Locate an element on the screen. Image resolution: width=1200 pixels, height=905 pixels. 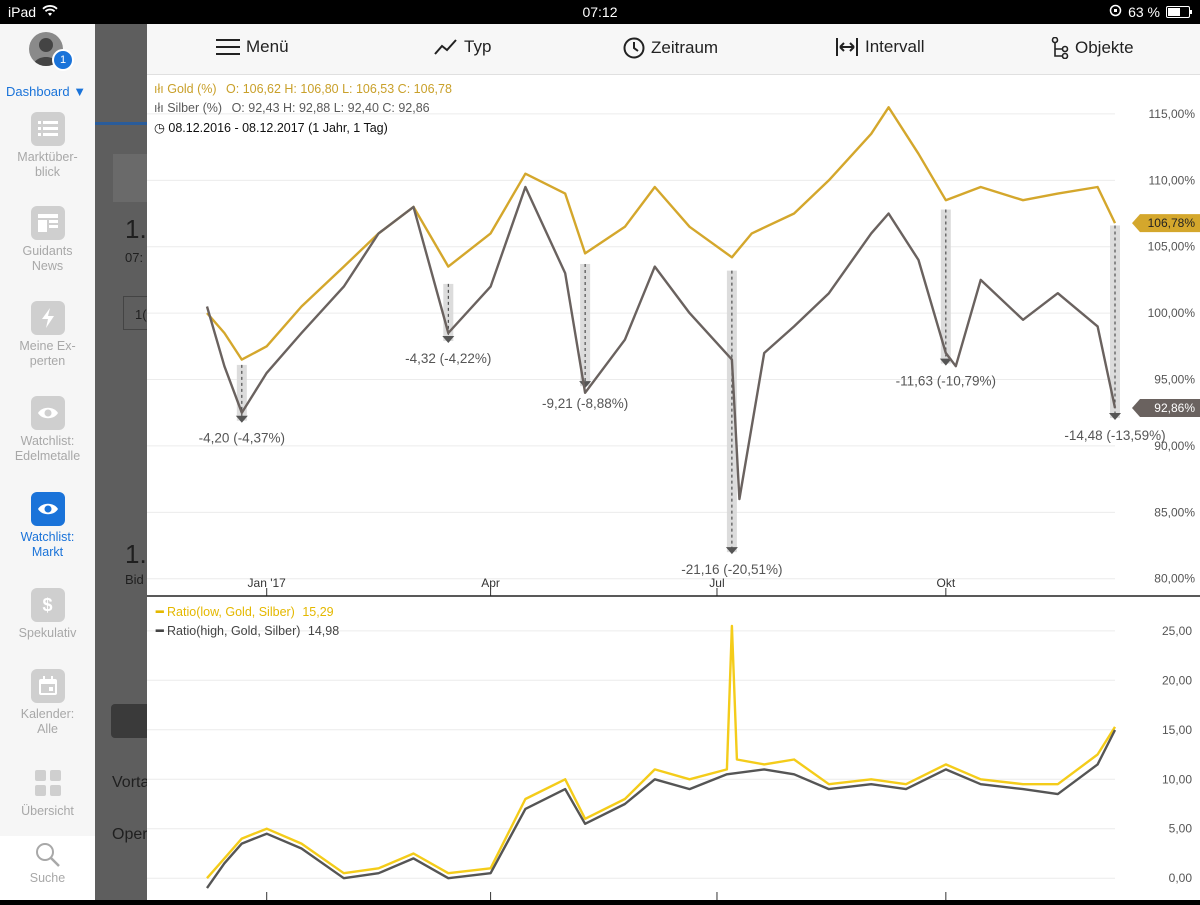
sidebar-item-guidants-news: Guidants News is located at coordinates (47, 240).